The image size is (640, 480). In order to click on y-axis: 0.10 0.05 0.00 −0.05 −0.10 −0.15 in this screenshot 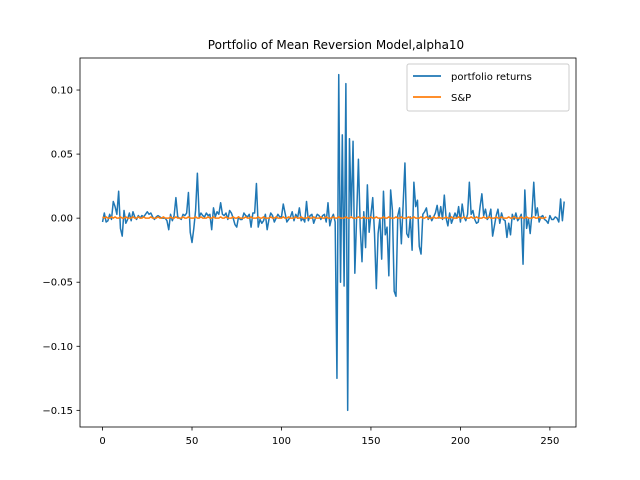, I will do `click(61, 251)`.